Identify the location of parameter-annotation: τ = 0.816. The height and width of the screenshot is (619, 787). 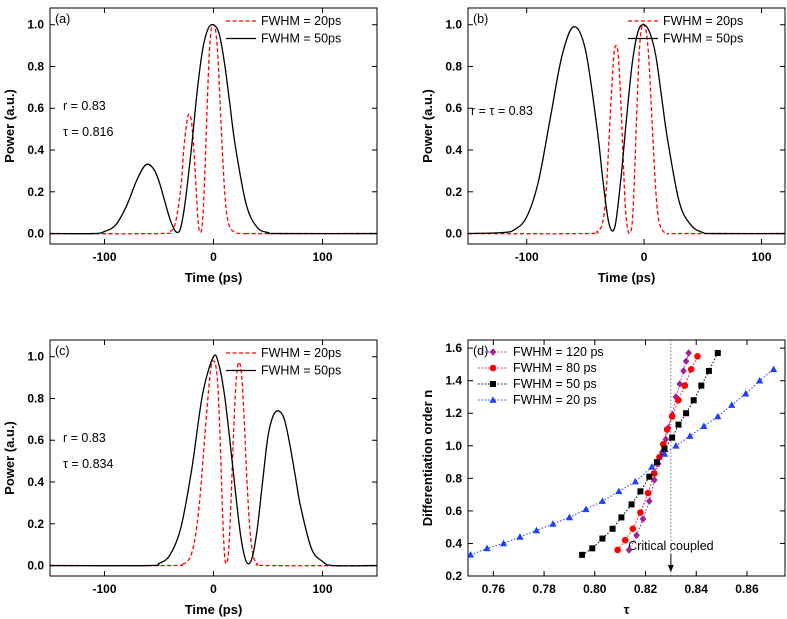
(88, 132).